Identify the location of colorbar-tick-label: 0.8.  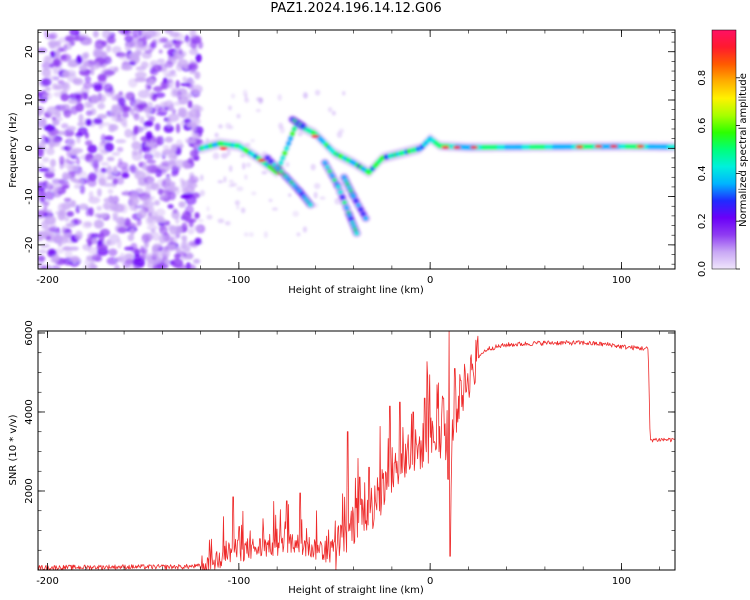
(702, 78).